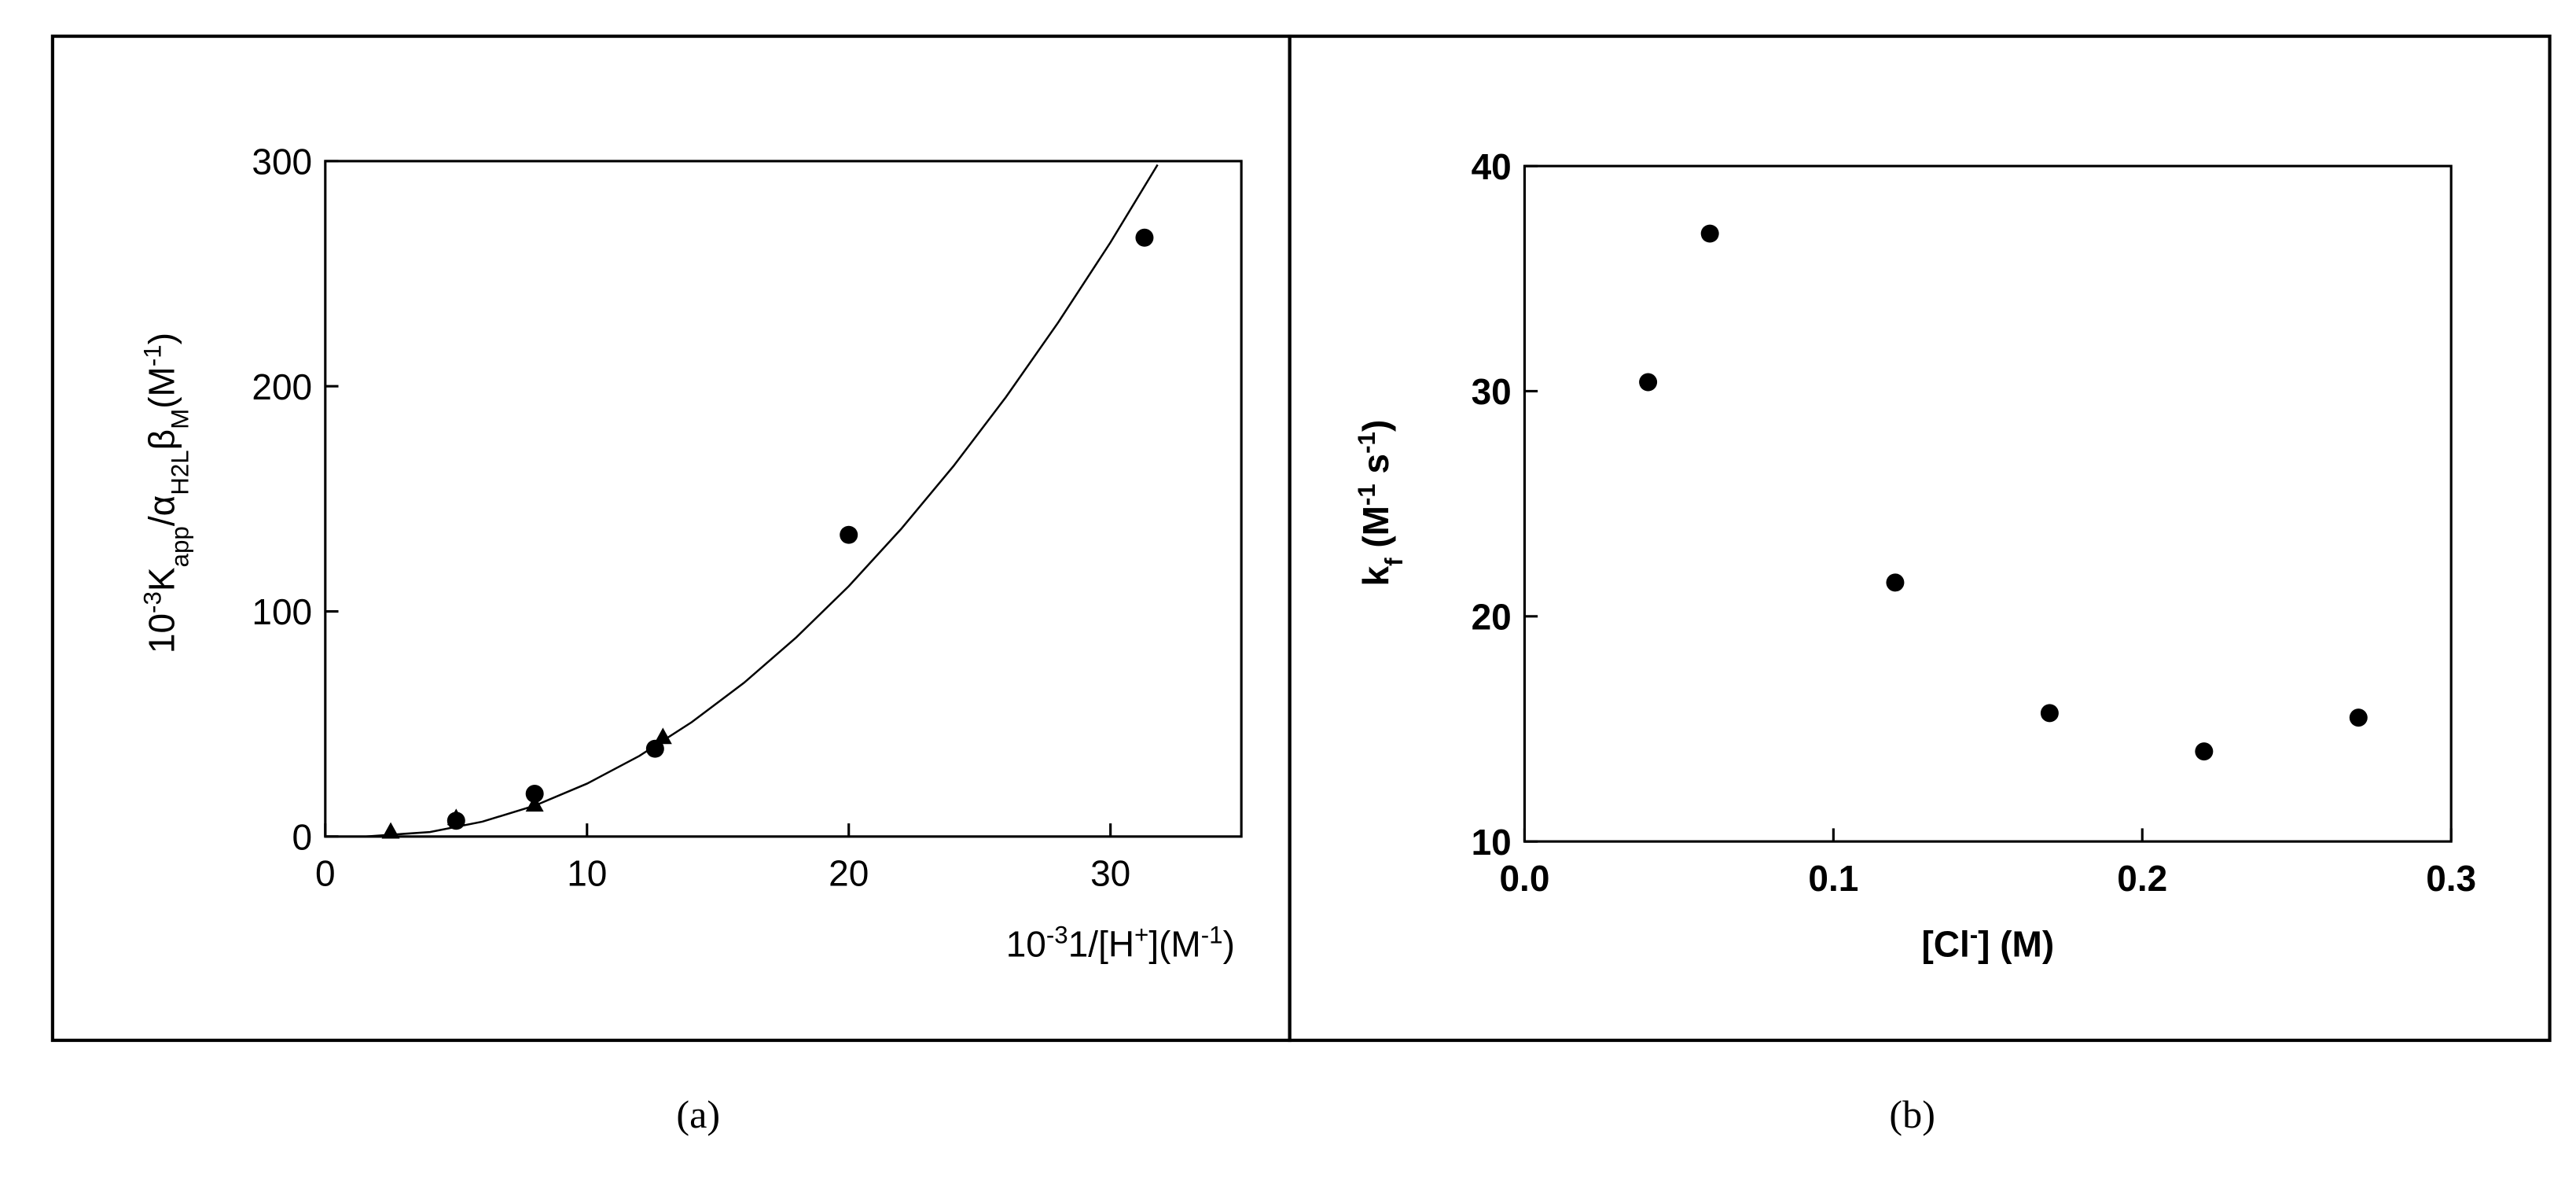 This screenshot has height=1185, width=2576. What do you see at coordinates (161, 633) in the screenshot?
I see `y-axis-label-part: 10` at bounding box center [161, 633].